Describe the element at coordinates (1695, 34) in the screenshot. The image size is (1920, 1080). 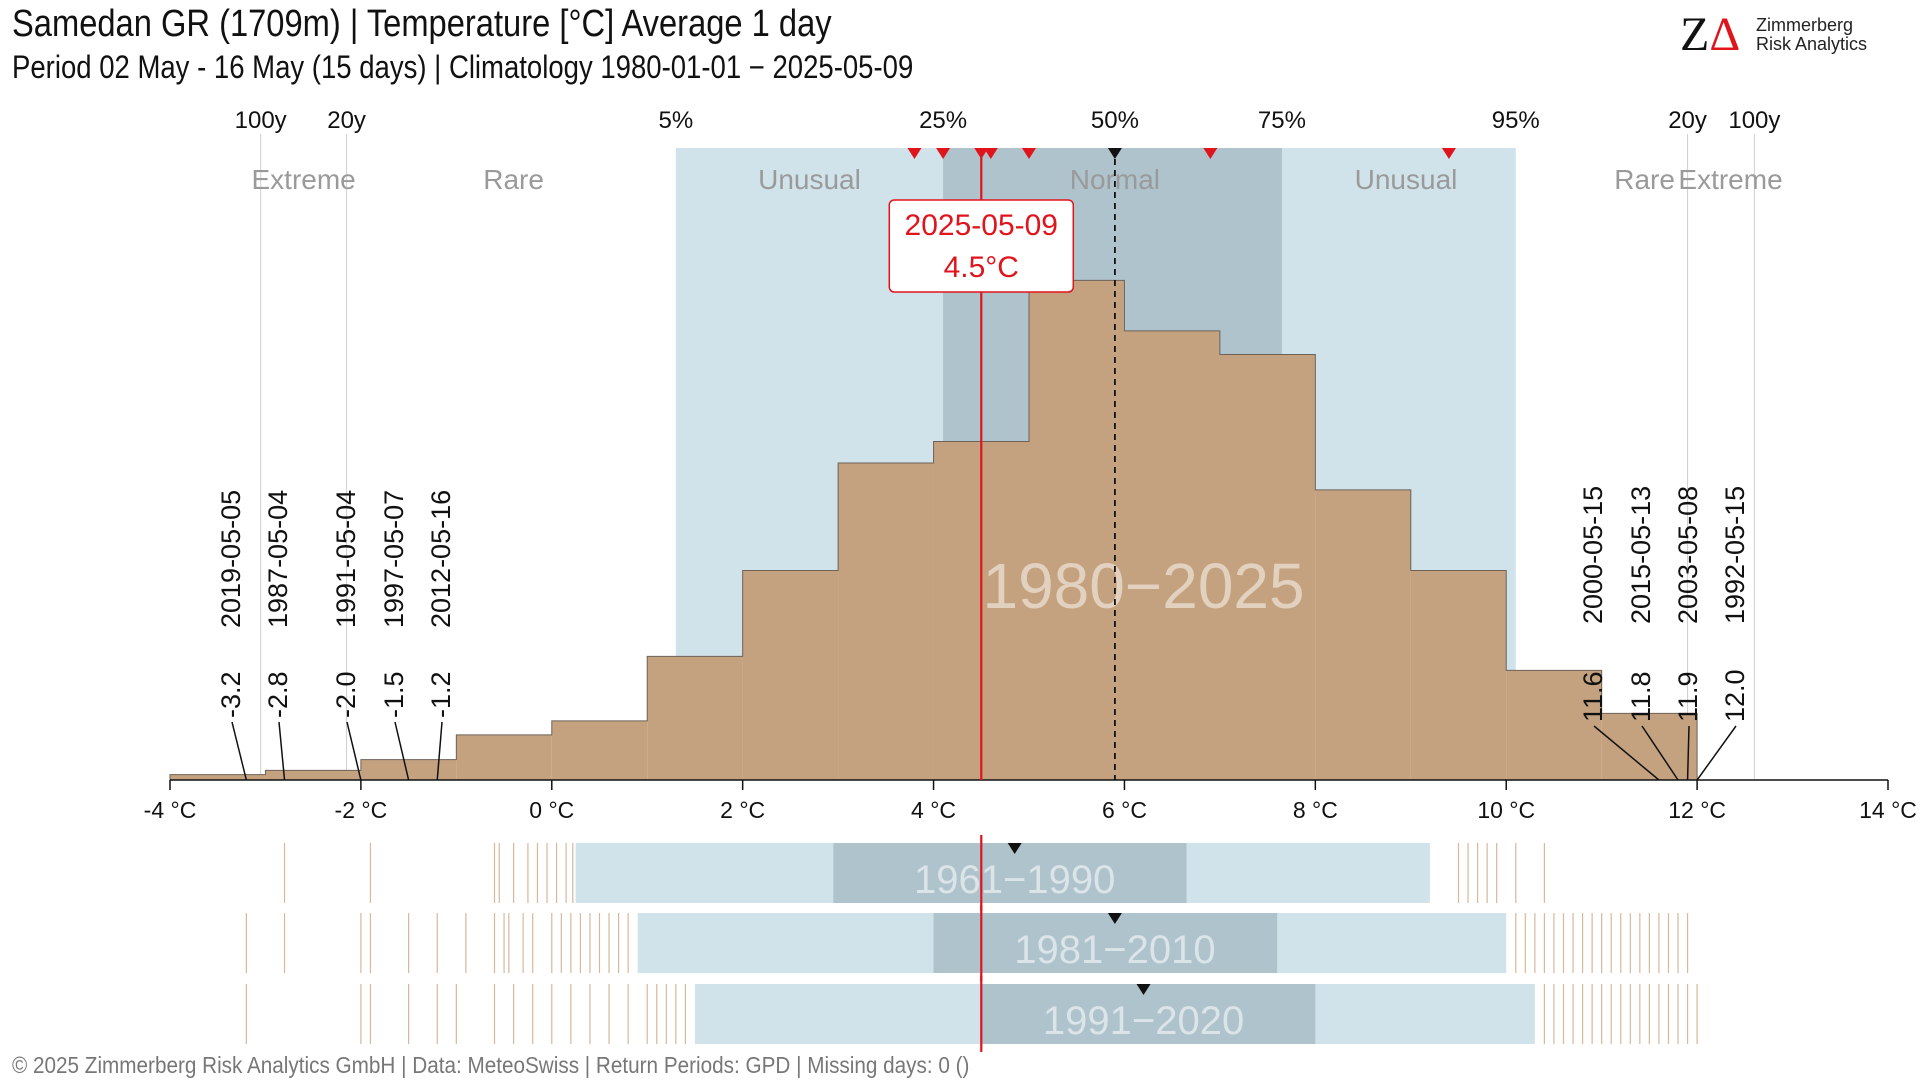
I see `logo-letter-z: Z` at that location.